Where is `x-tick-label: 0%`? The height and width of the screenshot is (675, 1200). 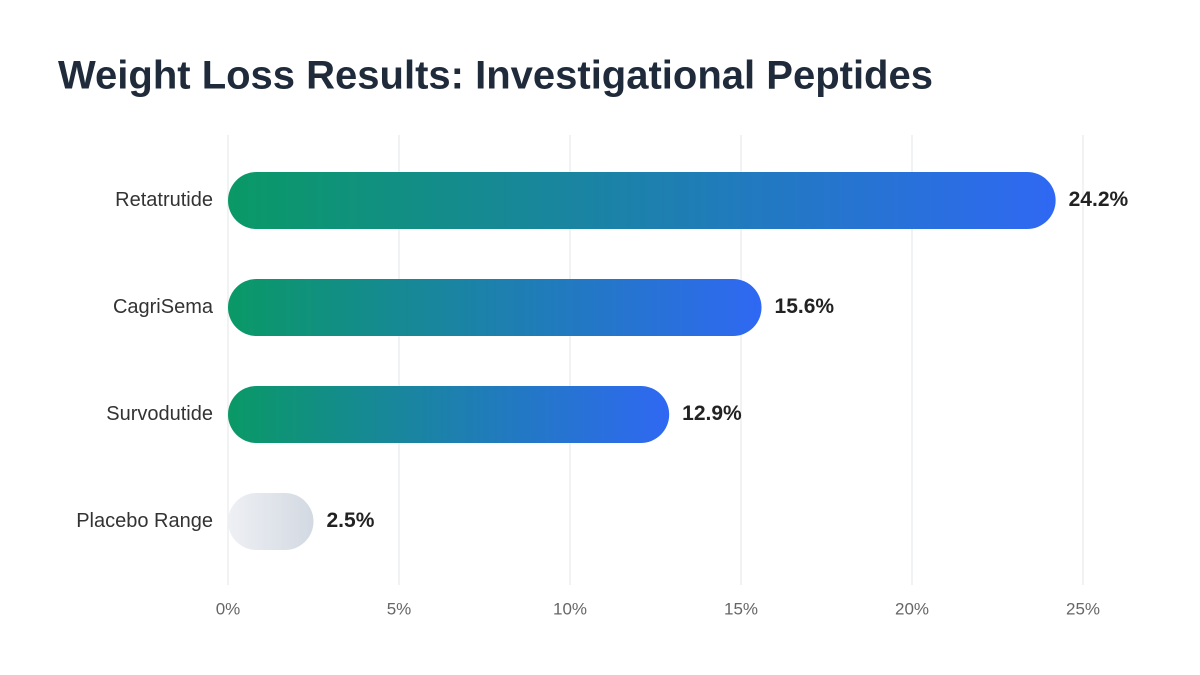 x-tick-label: 0% is located at coordinates (228, 608).